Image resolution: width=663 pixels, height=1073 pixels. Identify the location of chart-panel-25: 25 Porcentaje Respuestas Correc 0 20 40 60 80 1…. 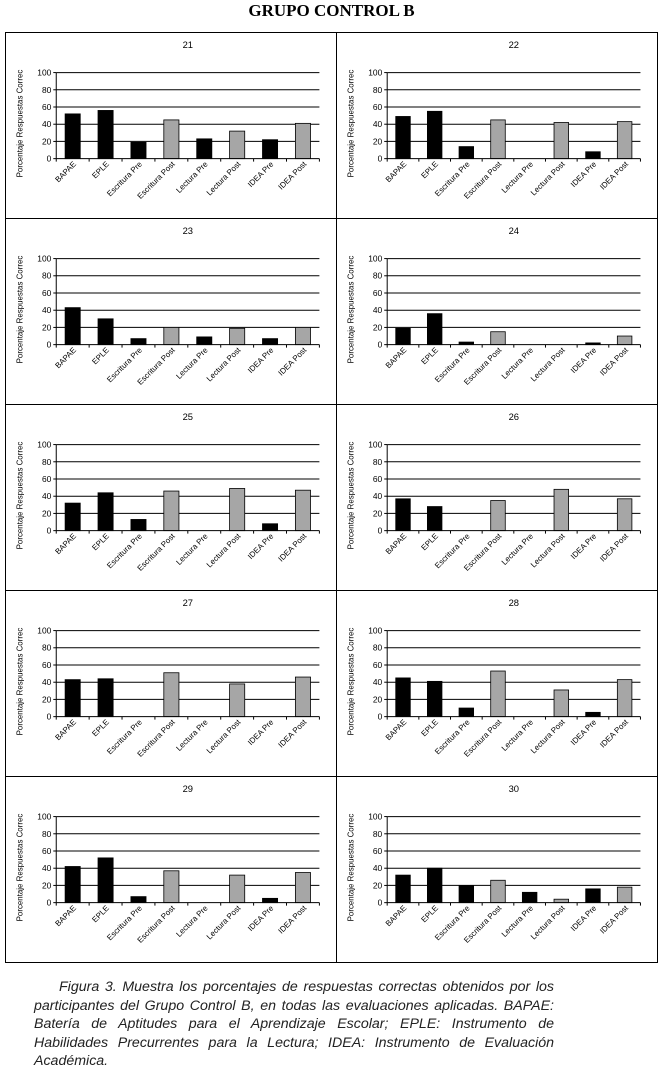
(171, 497).